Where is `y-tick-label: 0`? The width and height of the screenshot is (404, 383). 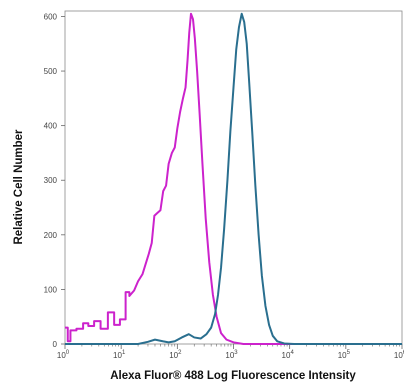 y-tick-label: 0 is located at coordinates (55, 344).